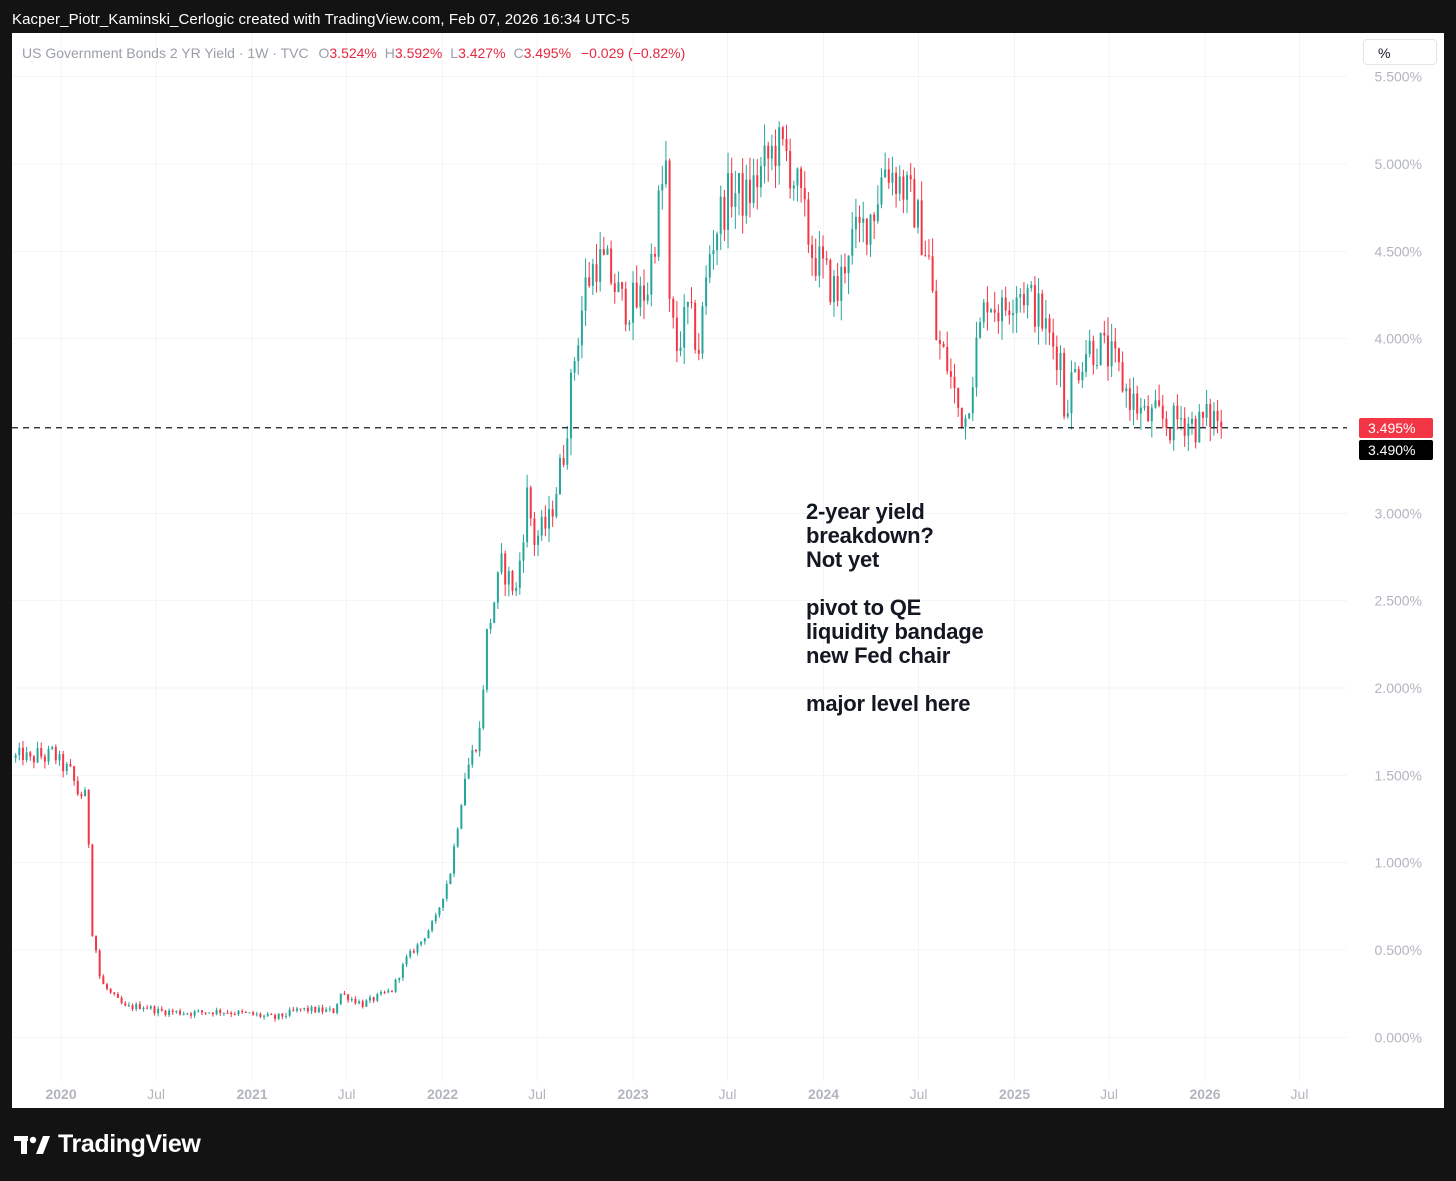  Describe the element at coordinates (1398, 164) in the screenshot. I see `y-axis-tick-label: 5.000%` at that location.